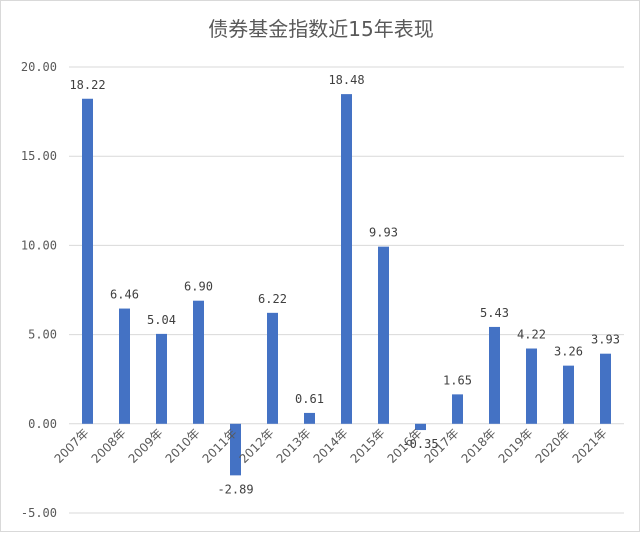  What do you see at coordinates (309, 399) in the screenshot?
I see `data-label: 0.61` at bounding box center [309, 399].